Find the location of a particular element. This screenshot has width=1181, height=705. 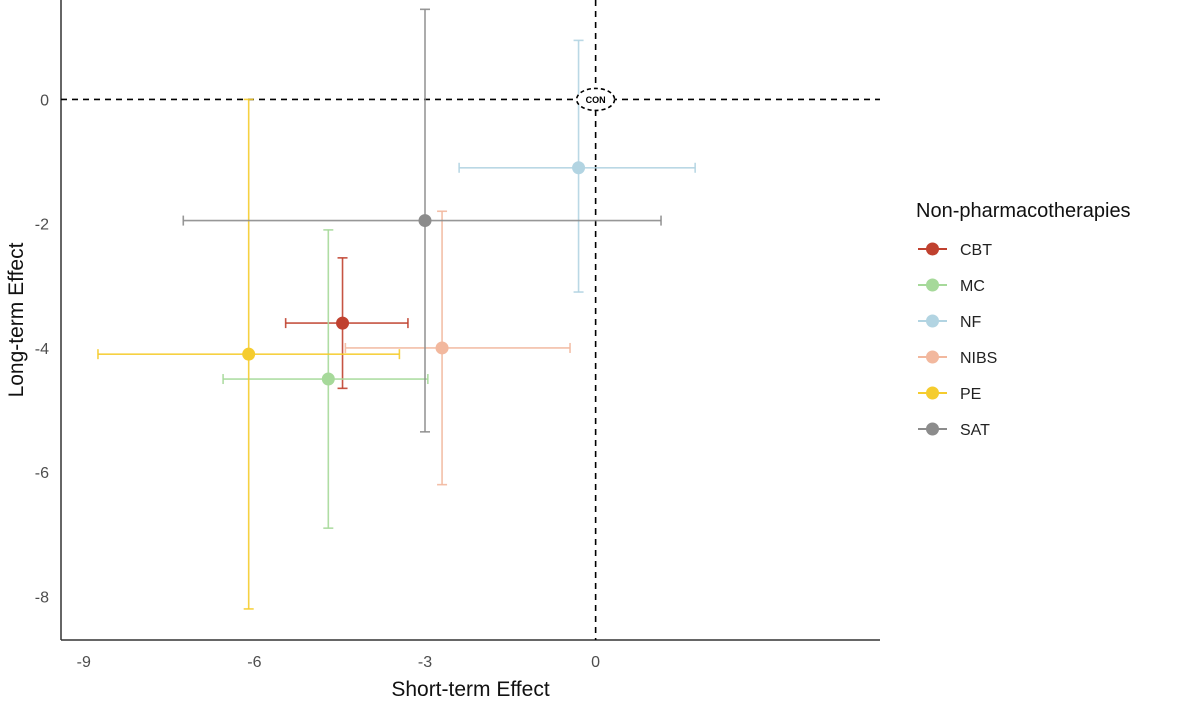

legend-label: NIBS is located at coordinates (978, 358).